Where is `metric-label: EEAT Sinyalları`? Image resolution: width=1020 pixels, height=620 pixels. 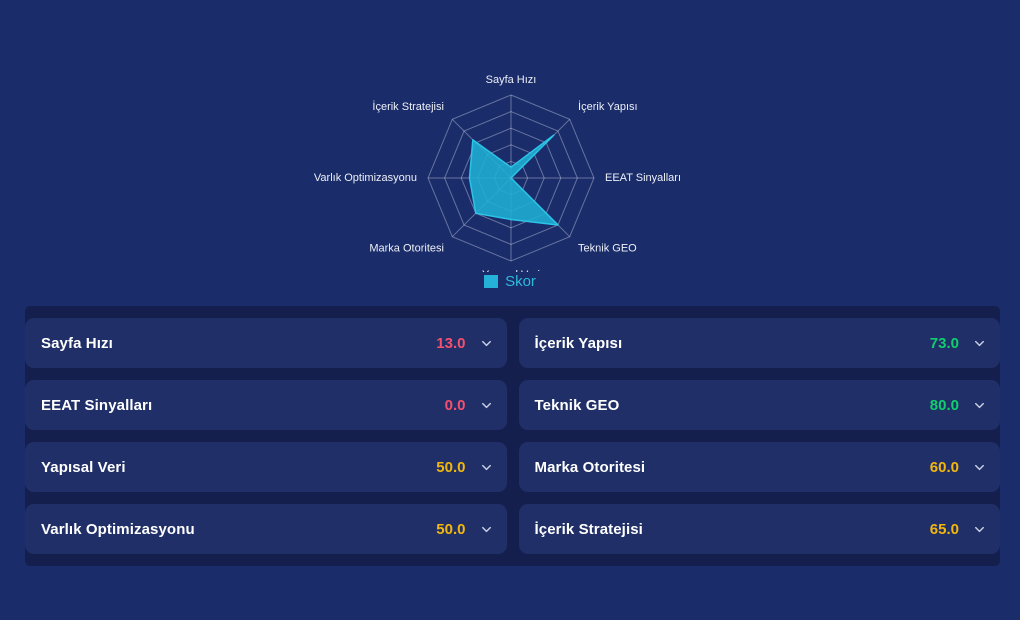 metric-label: EEAT Sinyalları is located at coordinates (97, 405).